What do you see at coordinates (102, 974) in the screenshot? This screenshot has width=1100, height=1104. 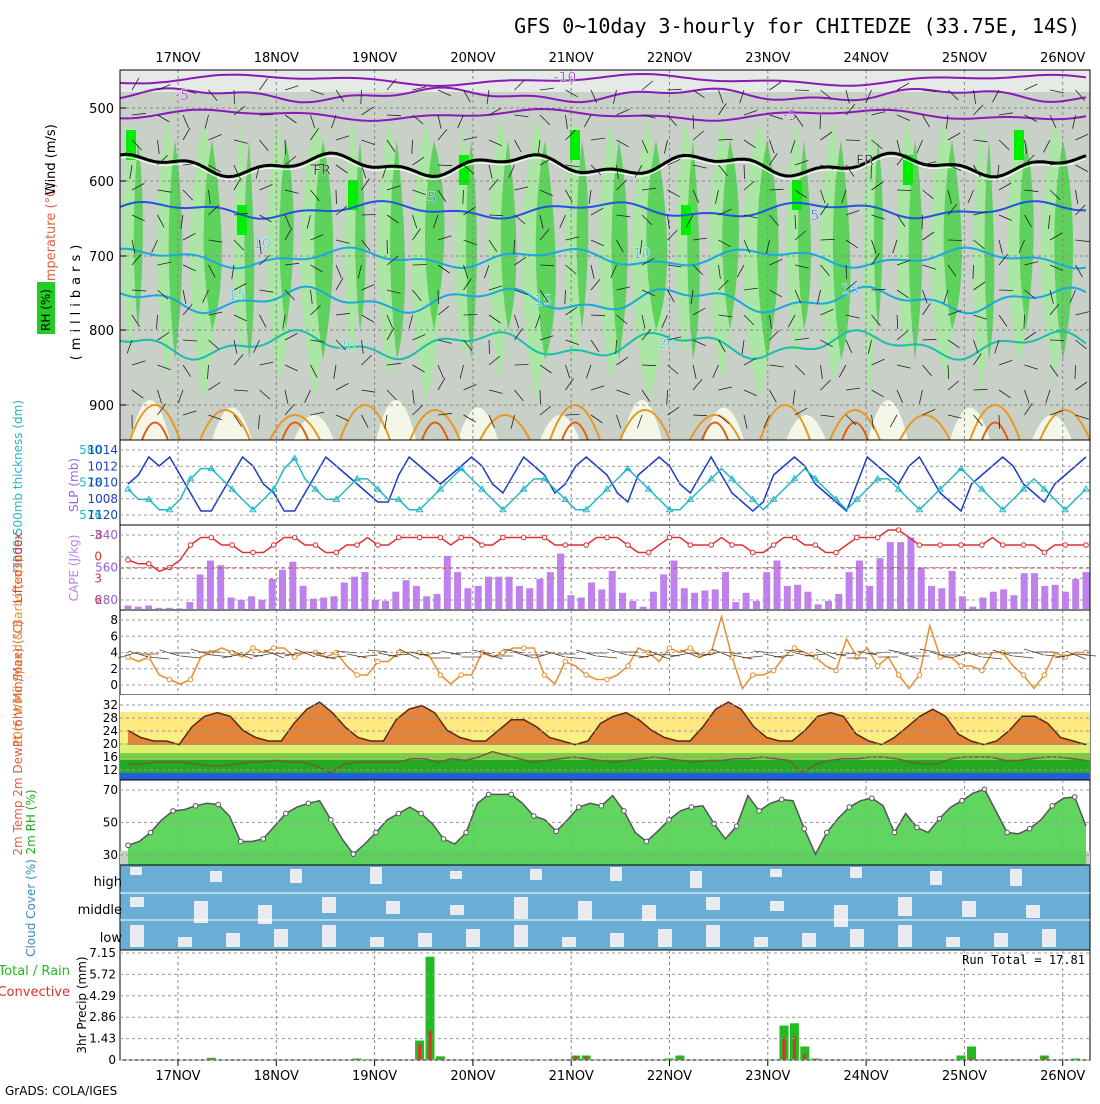 I see `precip-tick-label: 5.72` at bounding box center [102, 974].